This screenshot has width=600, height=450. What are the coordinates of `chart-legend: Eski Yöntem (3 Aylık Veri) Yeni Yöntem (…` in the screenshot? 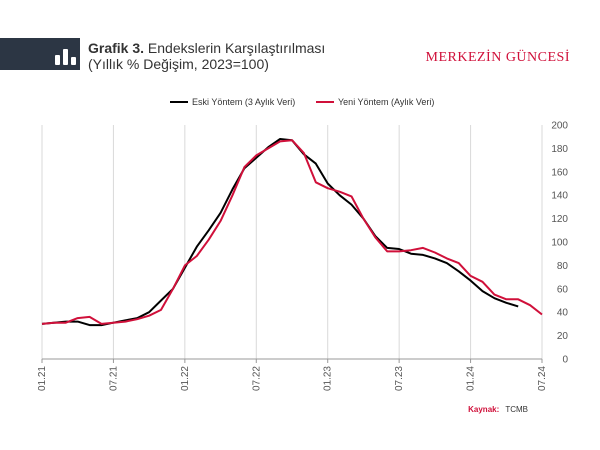 It's located at (300, 105).